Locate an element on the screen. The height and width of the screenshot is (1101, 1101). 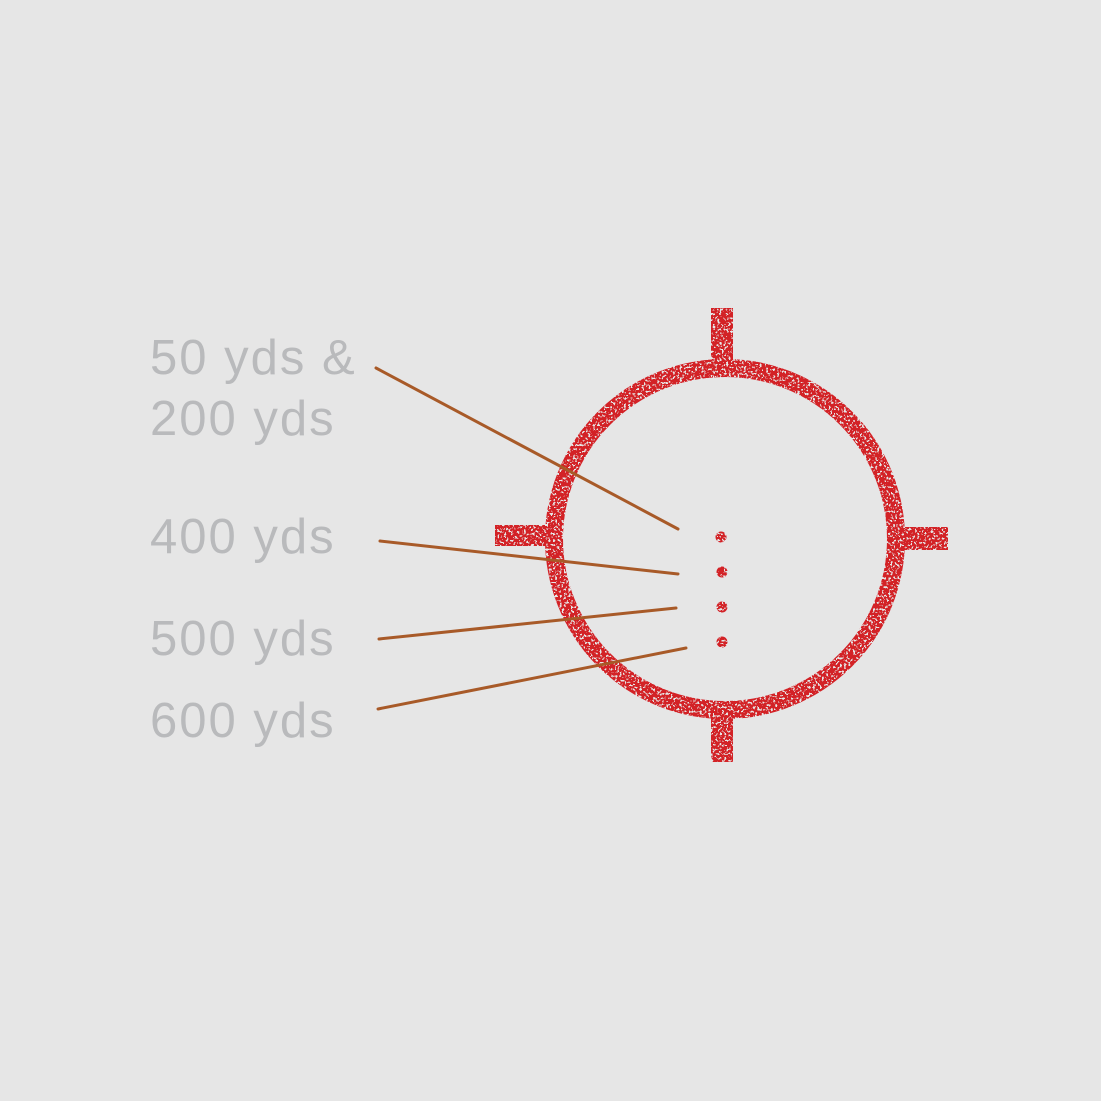
label-400yds-line-1: 400 yds is located at coordinates (243, 537).